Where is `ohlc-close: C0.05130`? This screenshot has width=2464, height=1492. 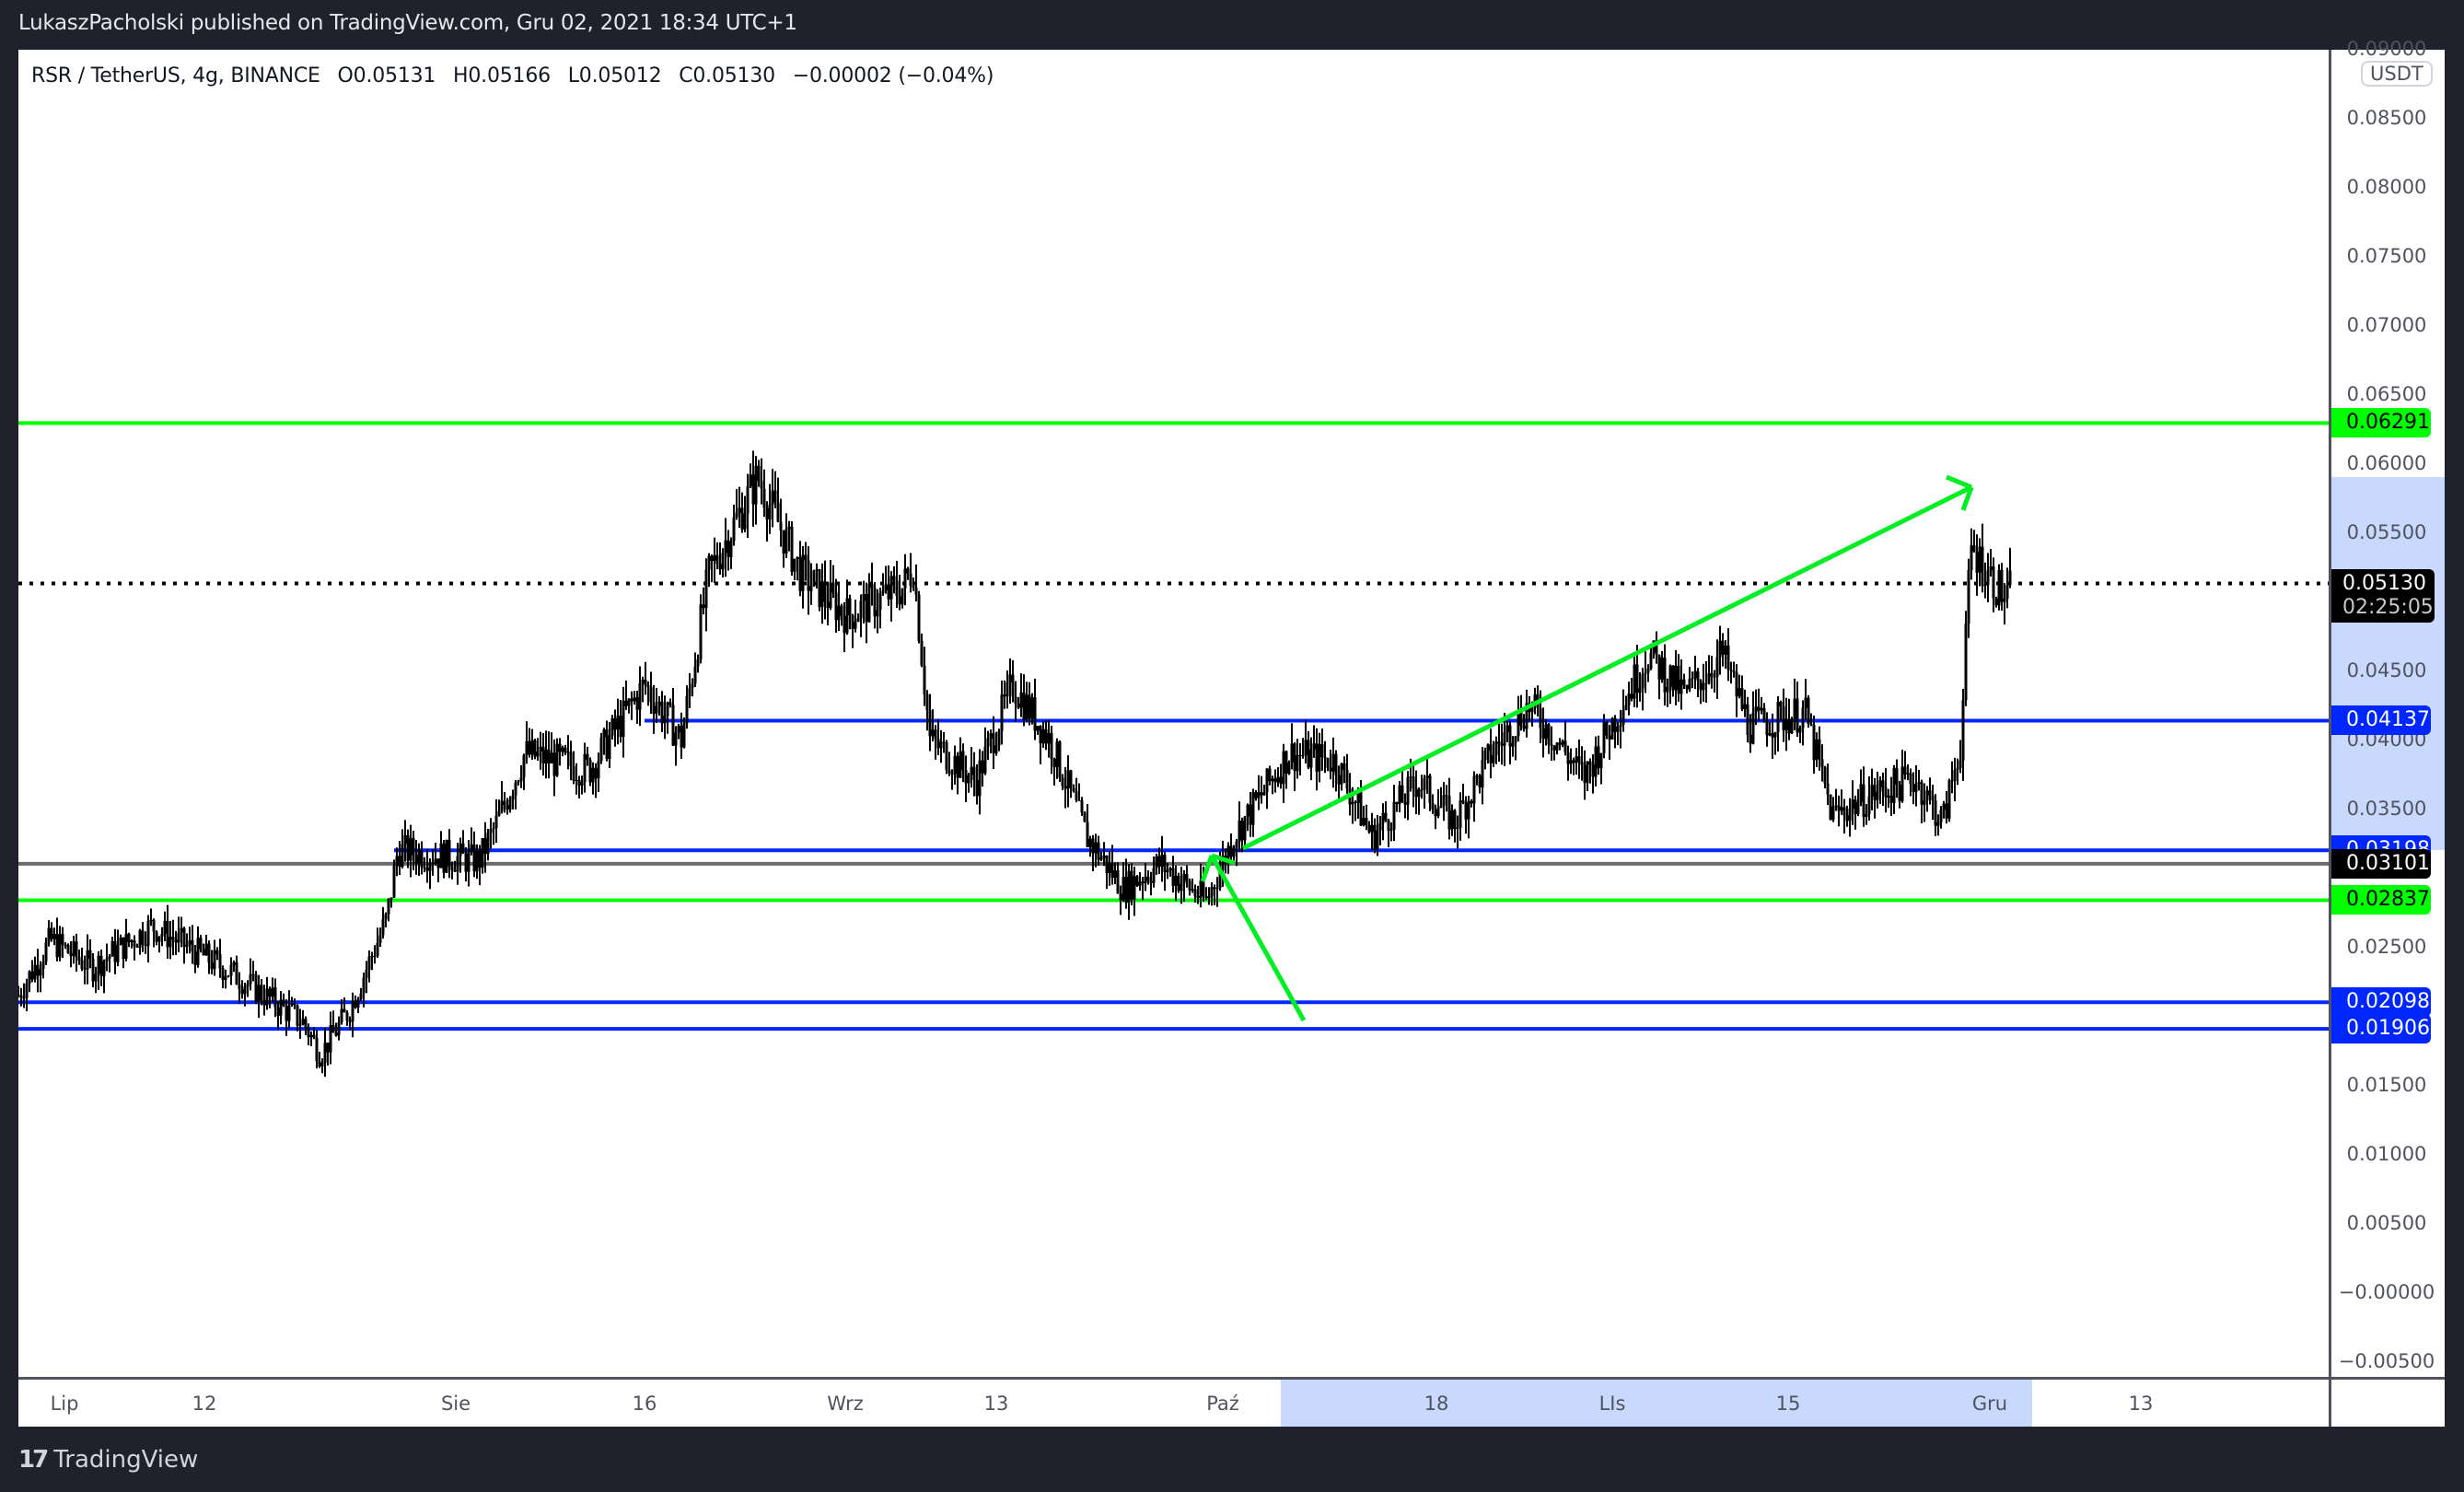 ohlc-close: C0.05130 is located at coordinates (727, 75).